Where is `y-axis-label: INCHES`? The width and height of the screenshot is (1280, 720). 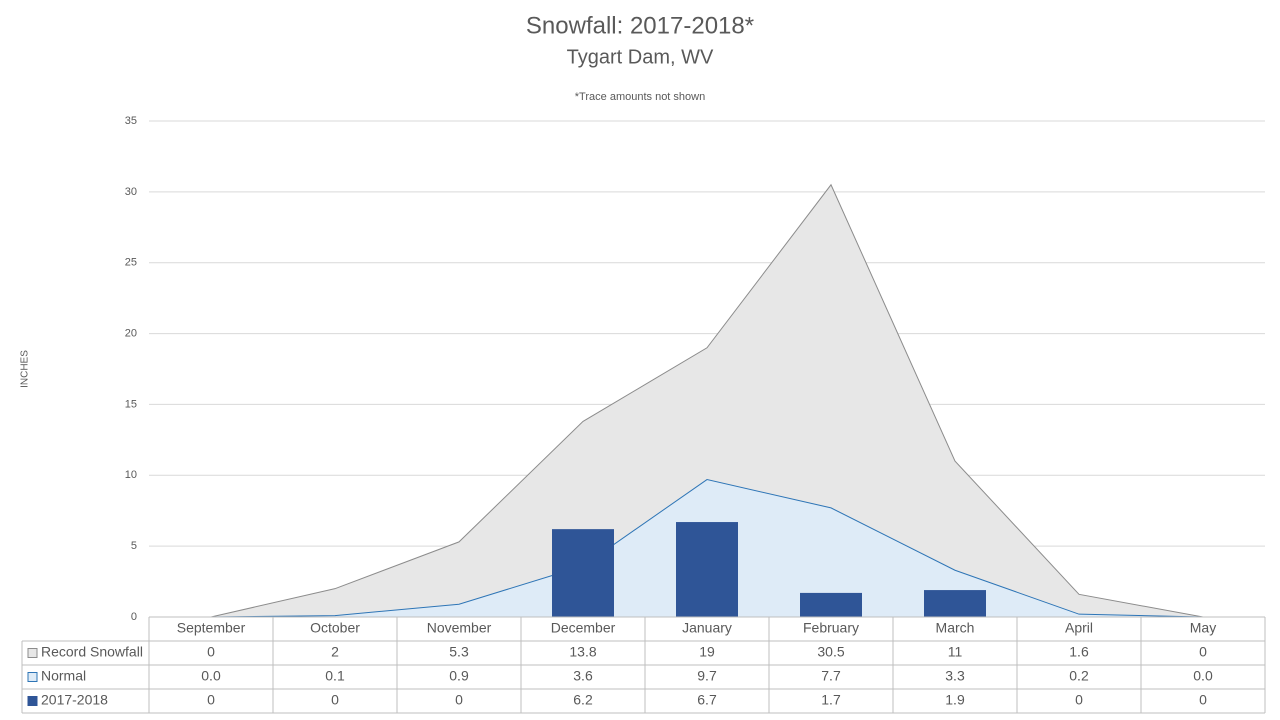
y-axis-label: INCHES is located at coordinates (25, 369).